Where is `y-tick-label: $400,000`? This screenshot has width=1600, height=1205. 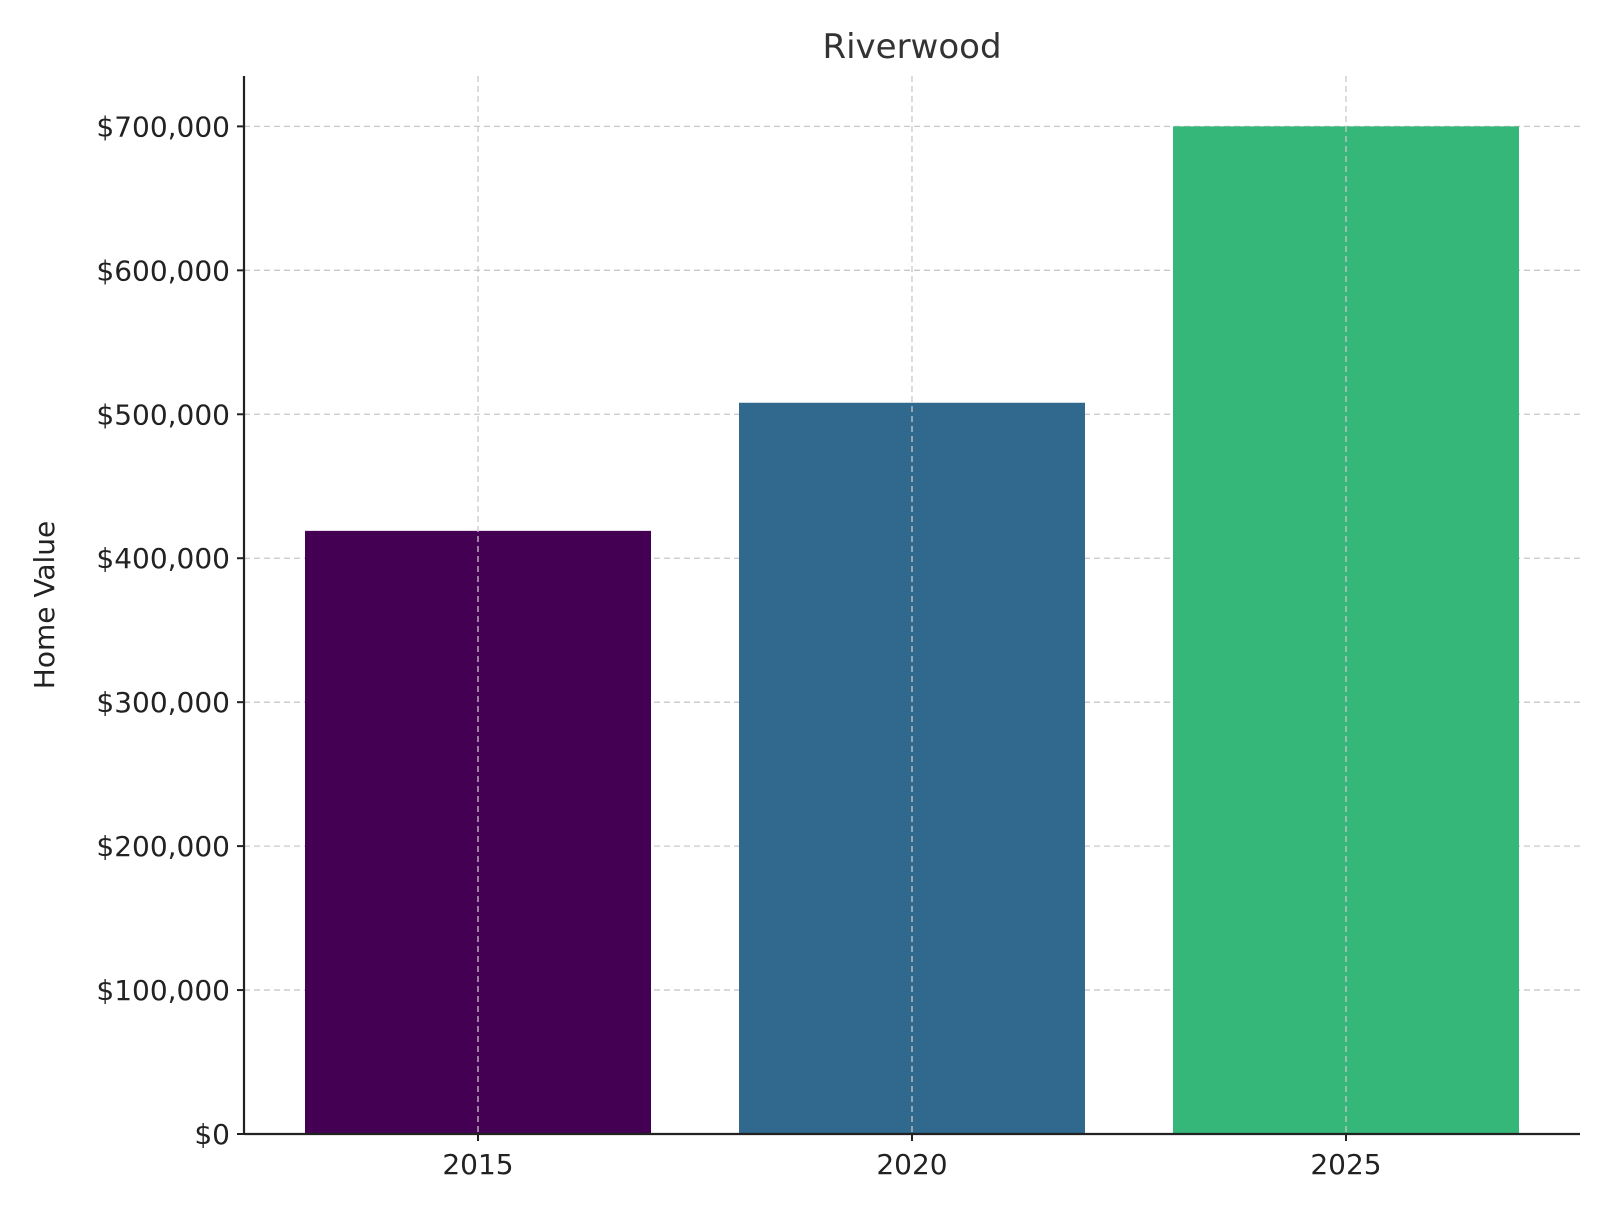 y-tick-label: $400,000 is located at coordinates (163, 558).